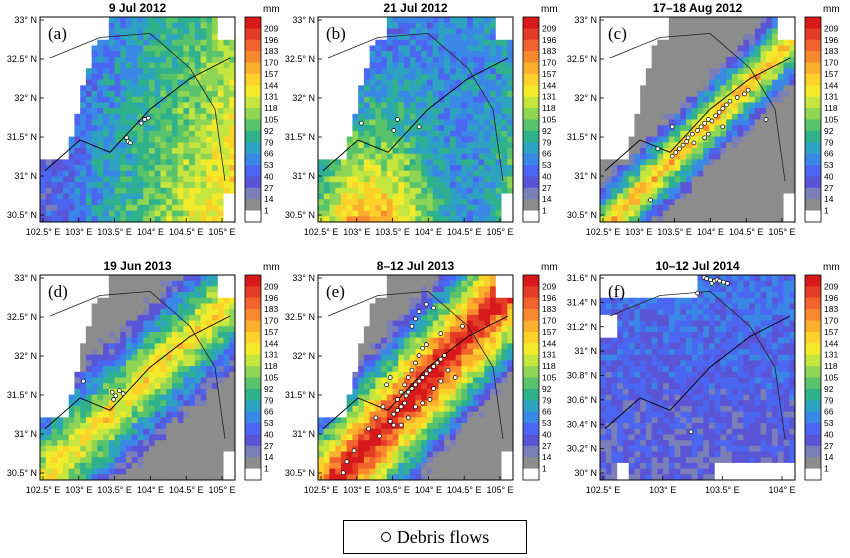 The image size is (850, 558). I want to click on x-tick-label: 103° E, so click(78, 232).